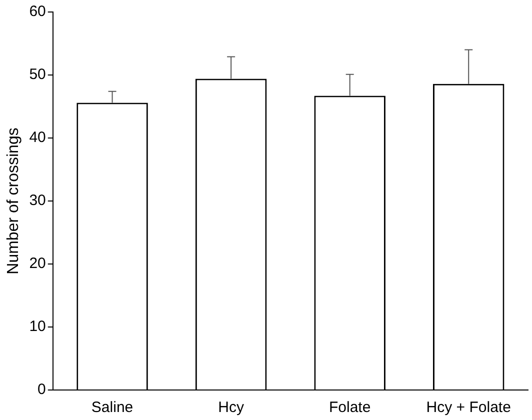  What do you see at coordinates (37, 201) in the screenshot?
I see `y-tick-label: 30` at bounding box center [37, 201].